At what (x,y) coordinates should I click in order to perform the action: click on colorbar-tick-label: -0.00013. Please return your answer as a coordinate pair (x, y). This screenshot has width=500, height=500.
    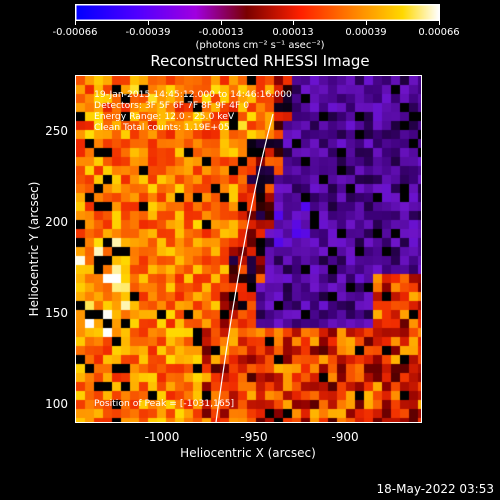
    Looking at the image, I should click on (221, 32).